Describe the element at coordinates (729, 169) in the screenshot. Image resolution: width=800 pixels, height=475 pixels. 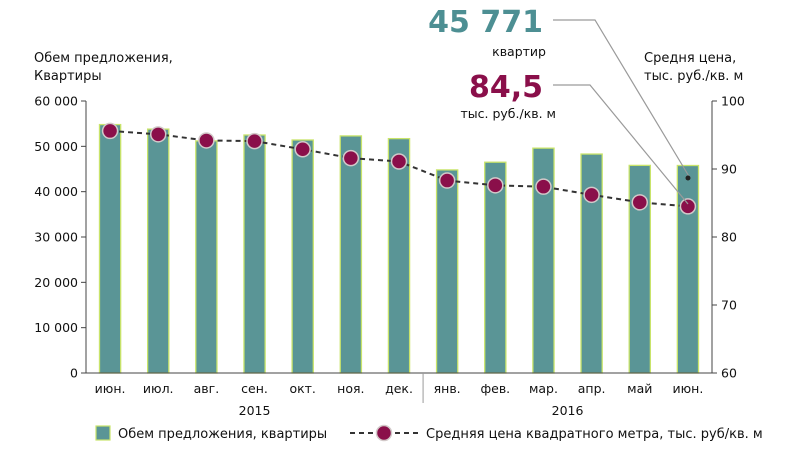
I see `right-axis-tick-label: 90` at that location.